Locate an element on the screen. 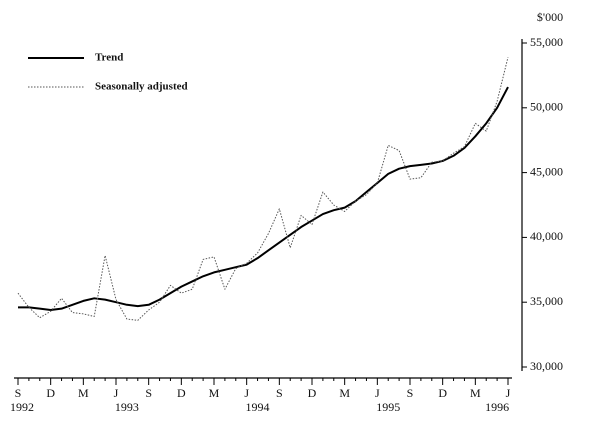 The width and height of the screenshot is (589, 421). year-label: 1994 is located at coordinates (258, 407).